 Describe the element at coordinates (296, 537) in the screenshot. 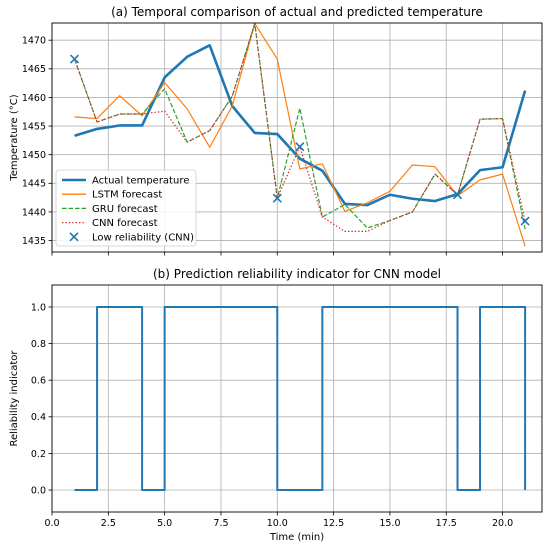

I see `panel-b-x-axis-label: Time (min)` at that location.